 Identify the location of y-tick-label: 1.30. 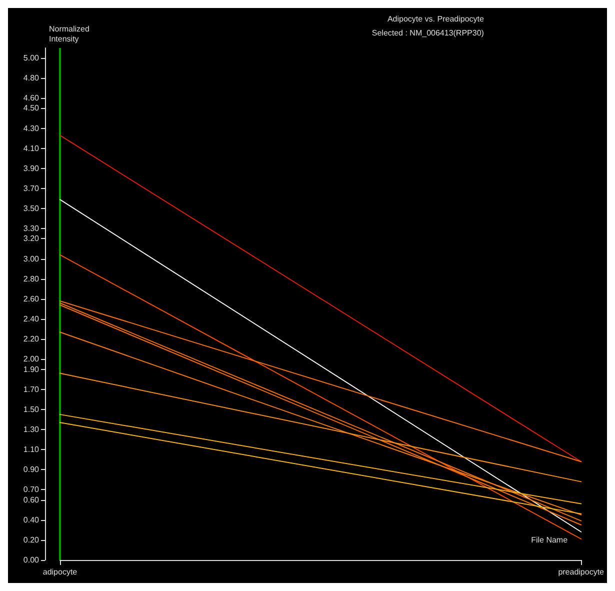
(31, 429).